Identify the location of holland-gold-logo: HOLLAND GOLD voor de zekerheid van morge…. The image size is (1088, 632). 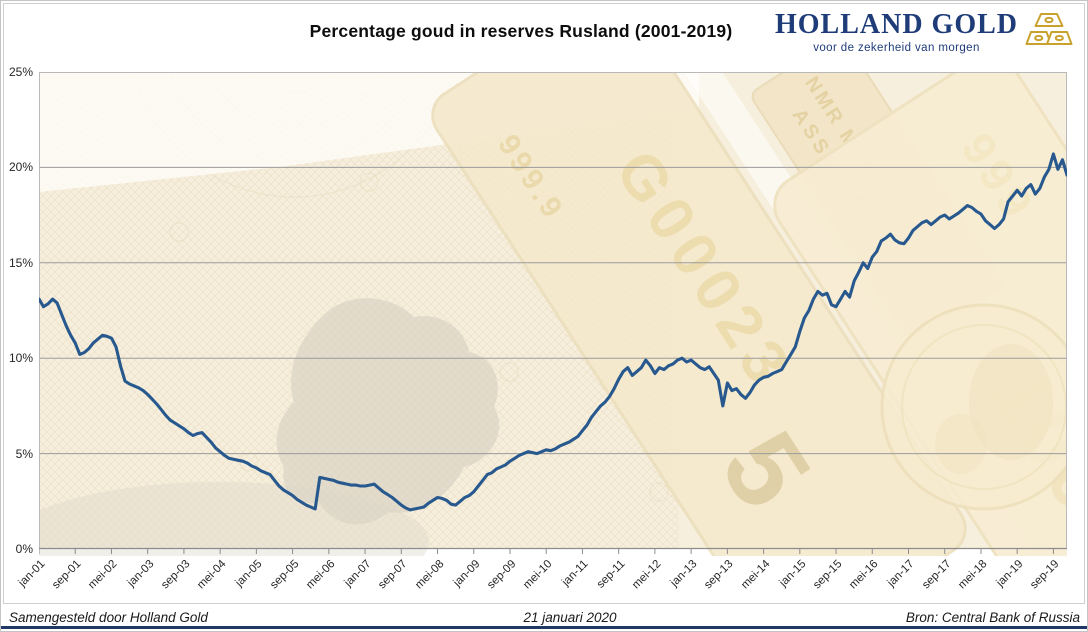
(924, 32).